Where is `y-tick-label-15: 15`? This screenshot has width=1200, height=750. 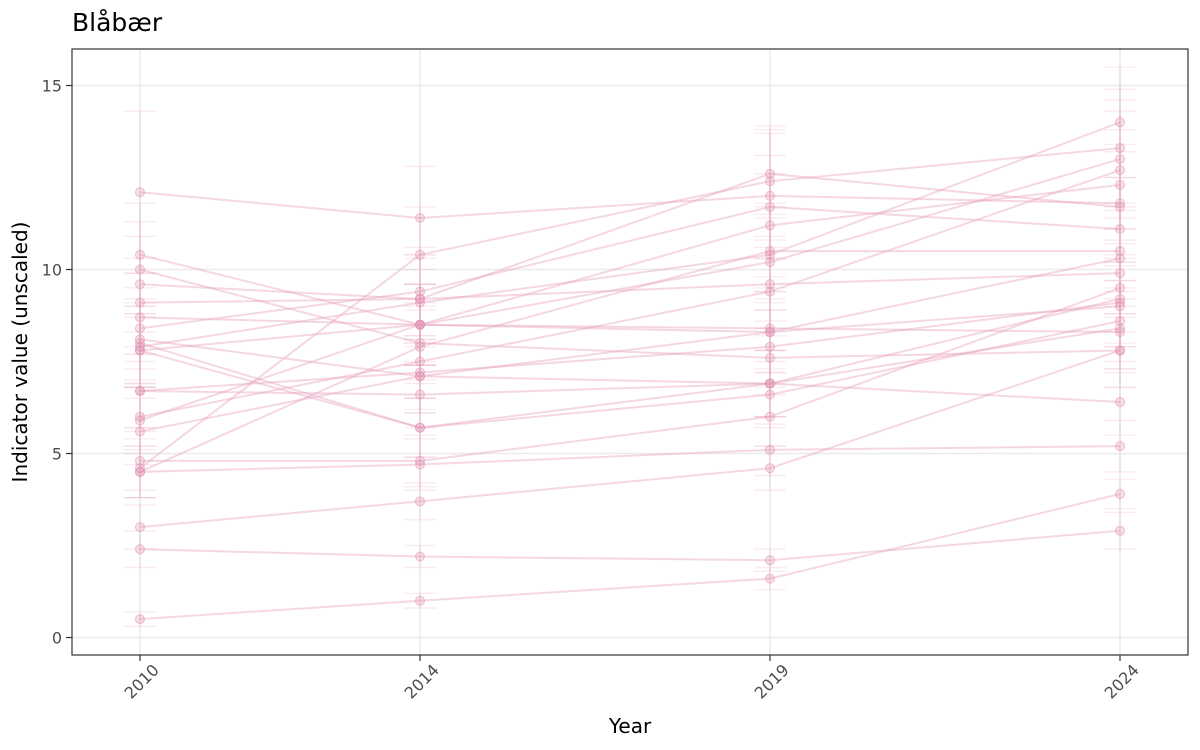
y-tick-label-15: 15 is located at coordinates (52, 86).